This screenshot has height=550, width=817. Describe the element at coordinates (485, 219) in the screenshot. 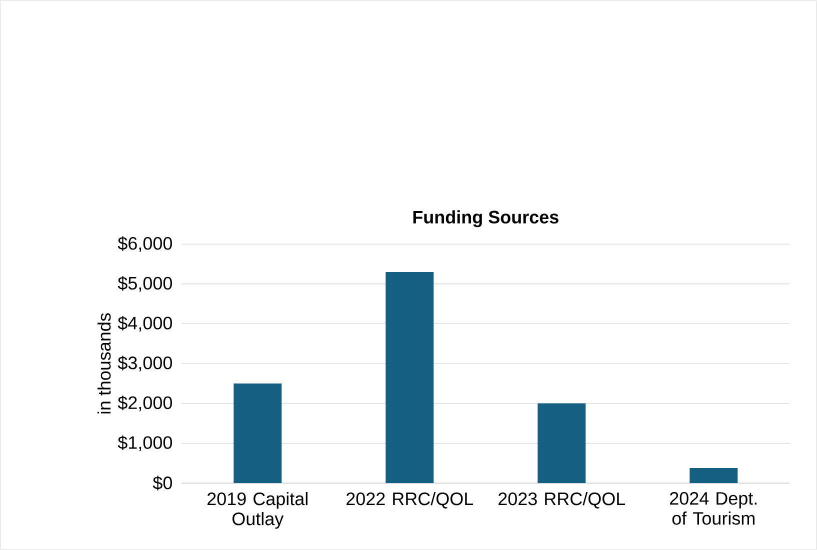

I see `chart-title: Funding Sources` at that location.